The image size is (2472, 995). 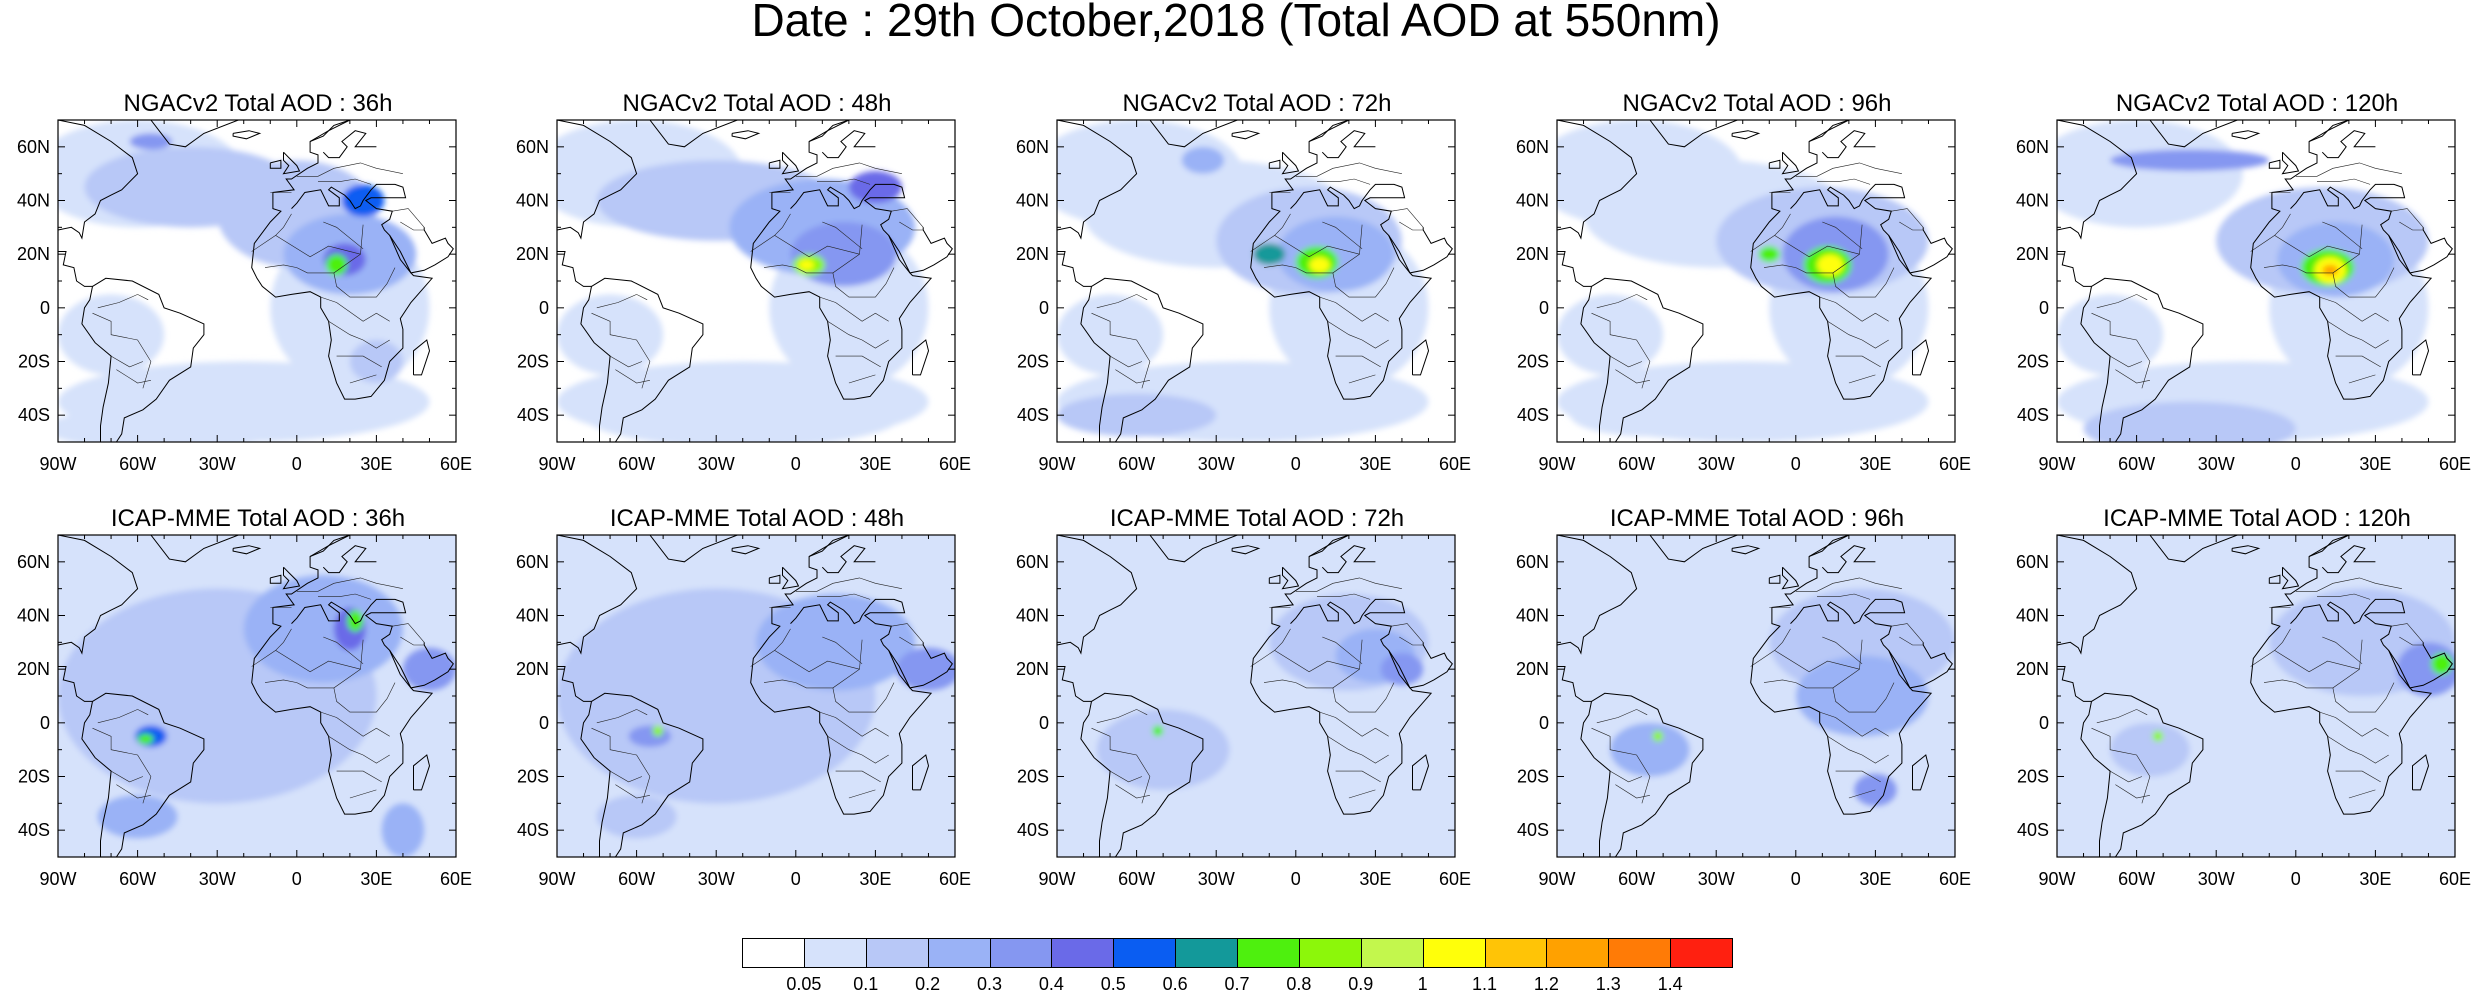 I want to click on colorbar-label: 1.4, so click(x=1670, y=984).